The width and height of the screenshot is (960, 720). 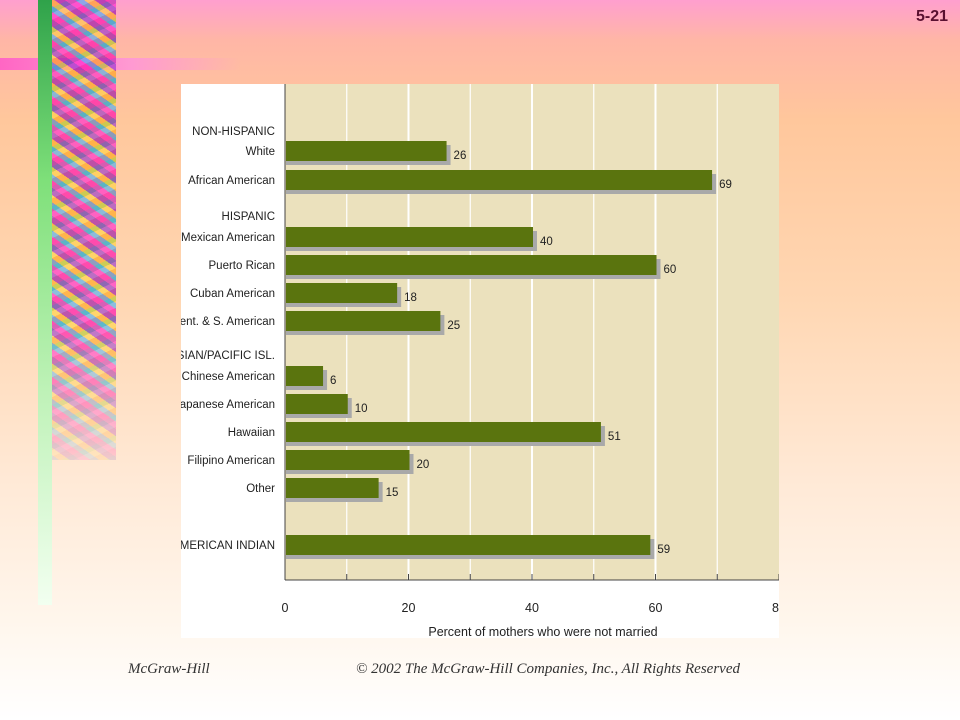 What do you see at coordinates (409, 608) in the screenshot?
I see `x-tick-label: 20` at bounding box center [409, 608].